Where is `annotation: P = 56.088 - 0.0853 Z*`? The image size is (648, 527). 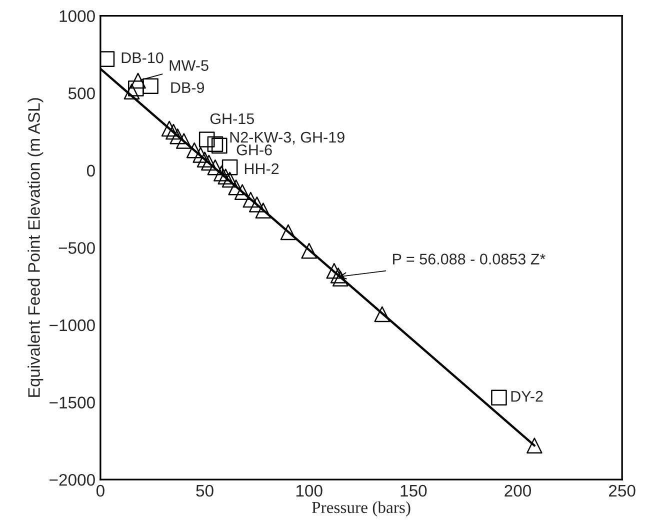 annotation: P = 56.088 - 0.0853 Z* is located at coordinates (469, 259).